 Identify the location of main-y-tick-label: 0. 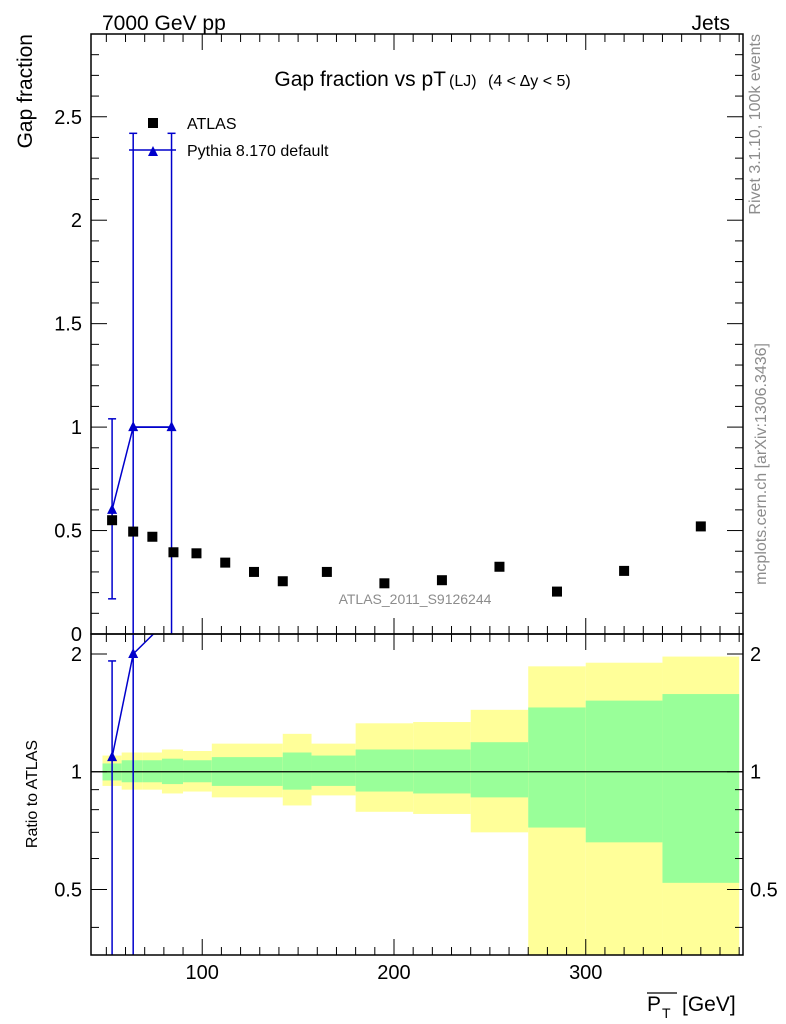
(76, 635).